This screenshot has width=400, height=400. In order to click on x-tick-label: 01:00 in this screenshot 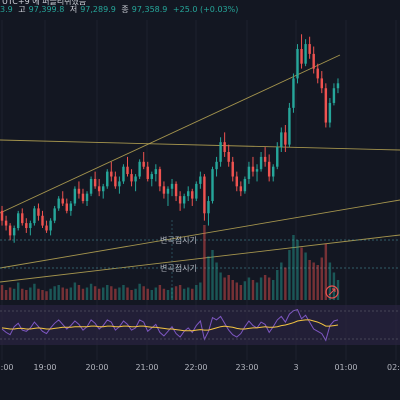, I will do `click(345, 367)`.